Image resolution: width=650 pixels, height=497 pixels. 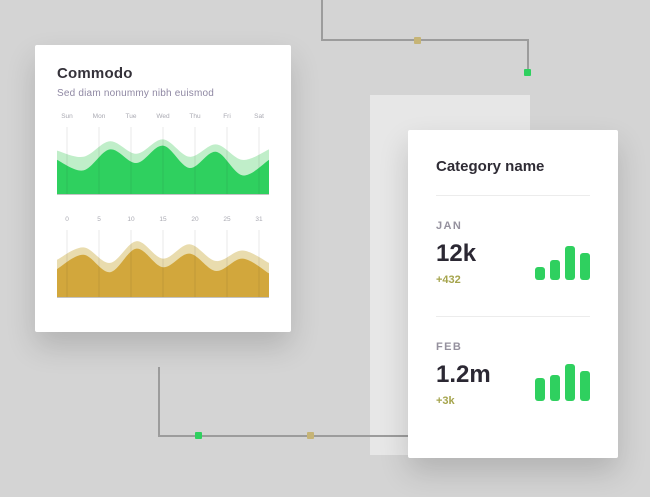 I want to click on card-title: Commodo, so click(x=95, y=73).